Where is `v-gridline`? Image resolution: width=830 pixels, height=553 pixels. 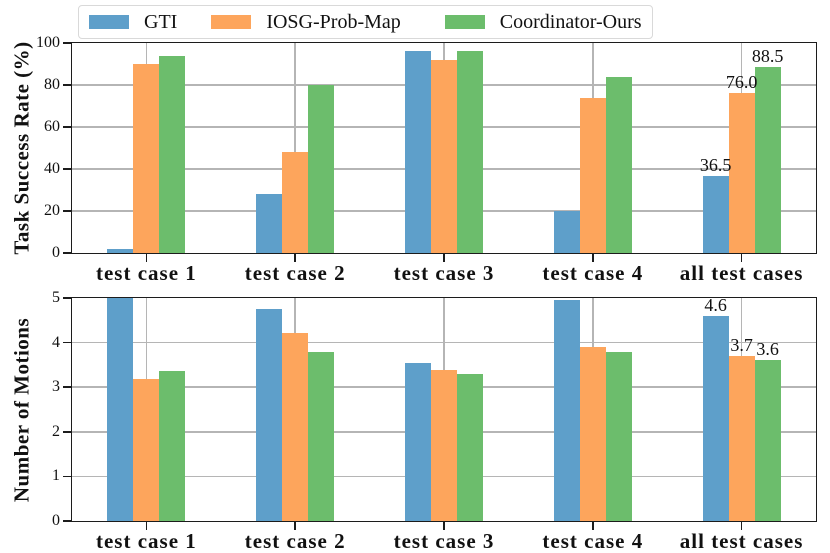
v-gridline is located at coordinates (295, 148).